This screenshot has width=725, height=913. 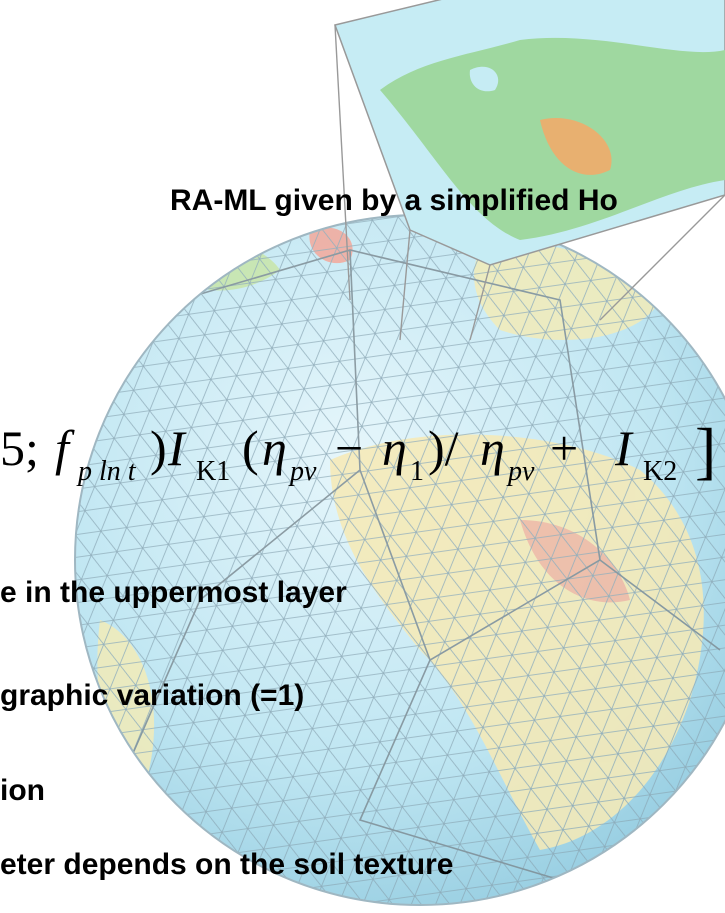 What do you see at coordinates (158, 448) in the screenshot?
I see `formula-part: )` at bounding box center [158, 448].